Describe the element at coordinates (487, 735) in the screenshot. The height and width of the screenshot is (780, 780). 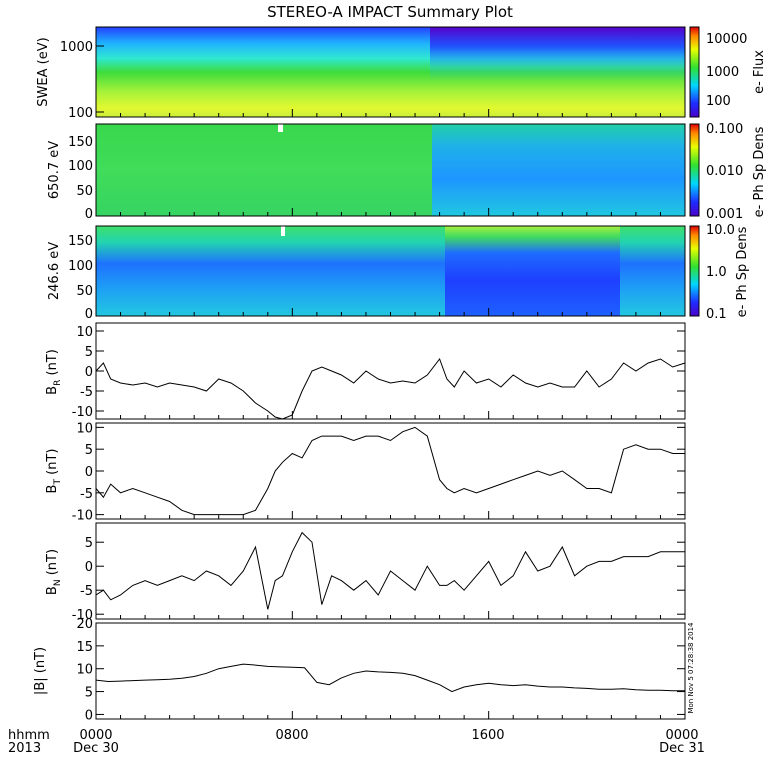
I see `footer-mid2: 1600` at that location.